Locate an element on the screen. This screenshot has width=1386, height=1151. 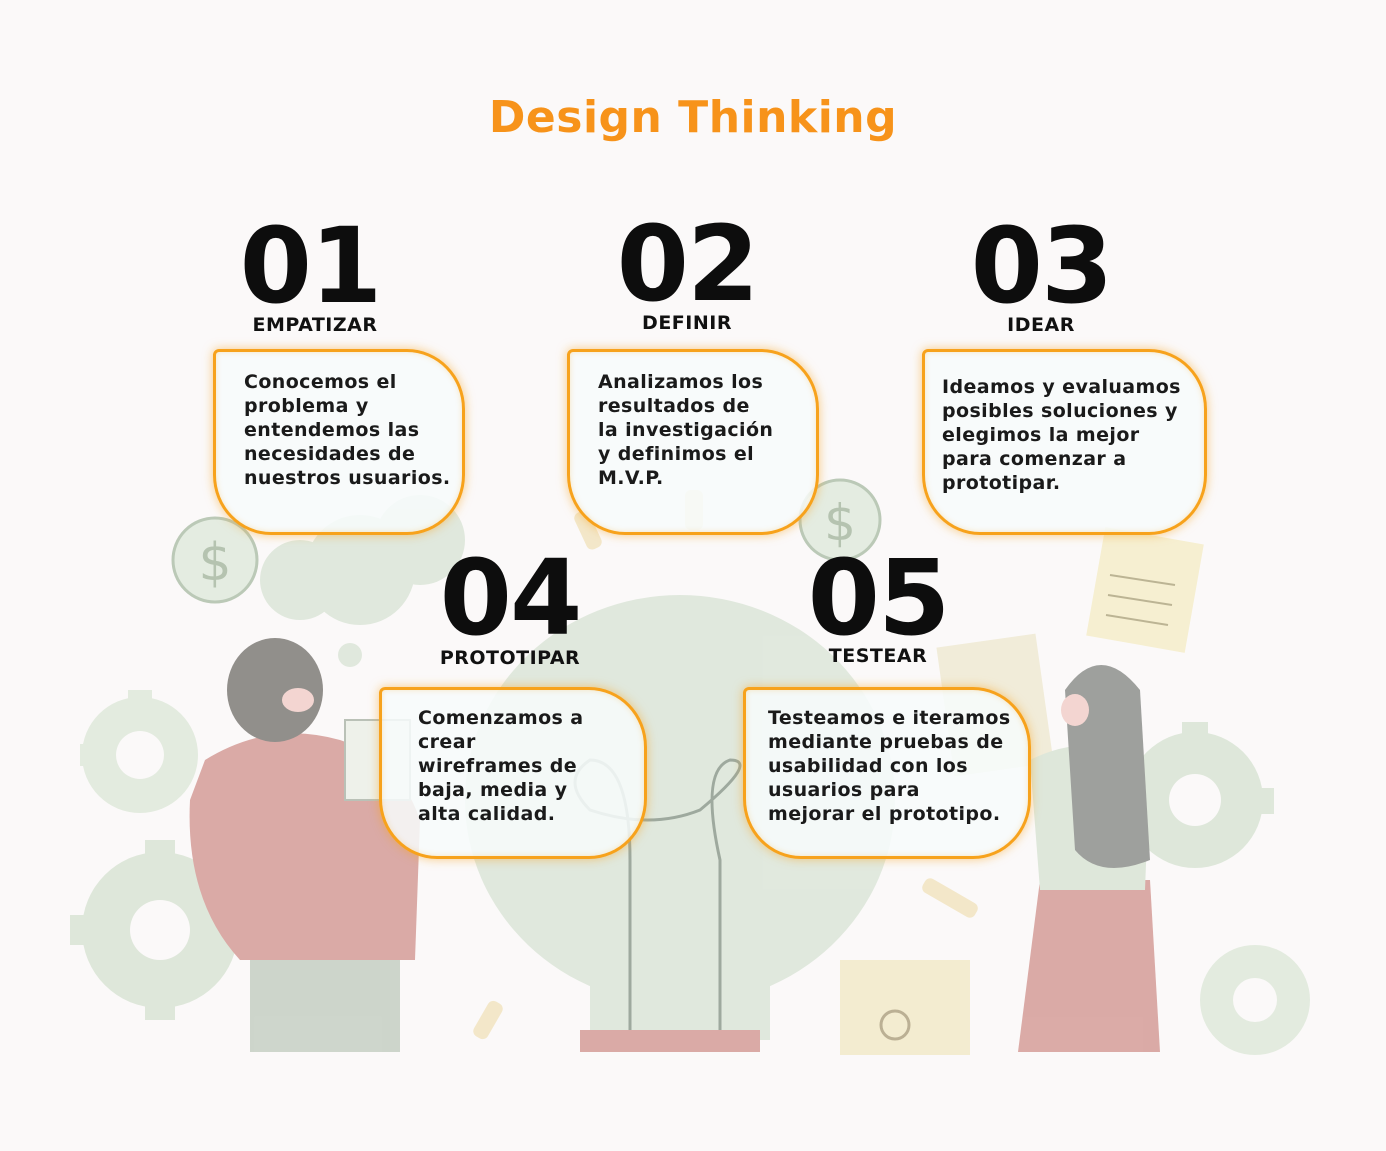
woman-illustration is located at coordinates (1089, 858).